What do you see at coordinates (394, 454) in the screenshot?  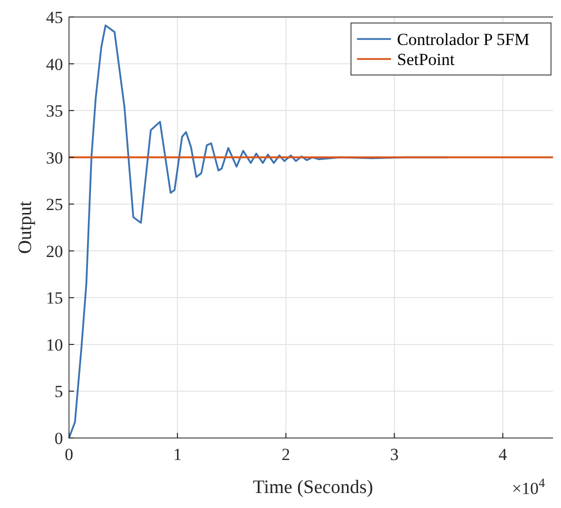 I see `x-tick-label: 3` at bounding box center [394, 454].